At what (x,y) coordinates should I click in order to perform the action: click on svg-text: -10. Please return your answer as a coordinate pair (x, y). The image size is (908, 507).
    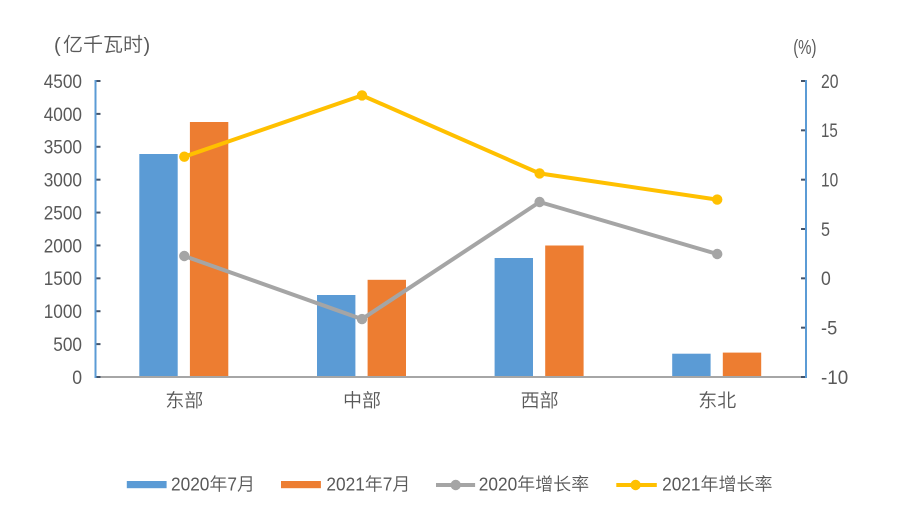
    Looking at the image, I should click on (834, 378).